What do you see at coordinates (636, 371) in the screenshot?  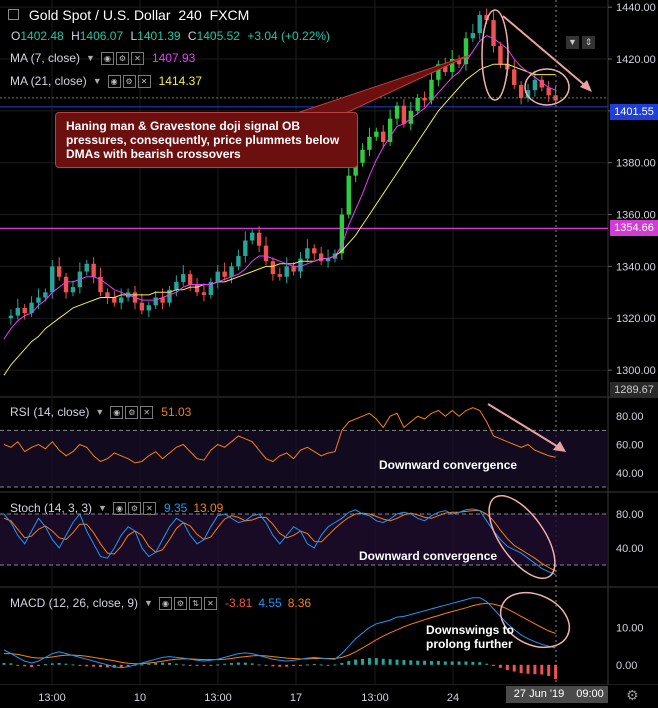 I see `price-tick-label: 1300.00` at bounding box center [636, 371].